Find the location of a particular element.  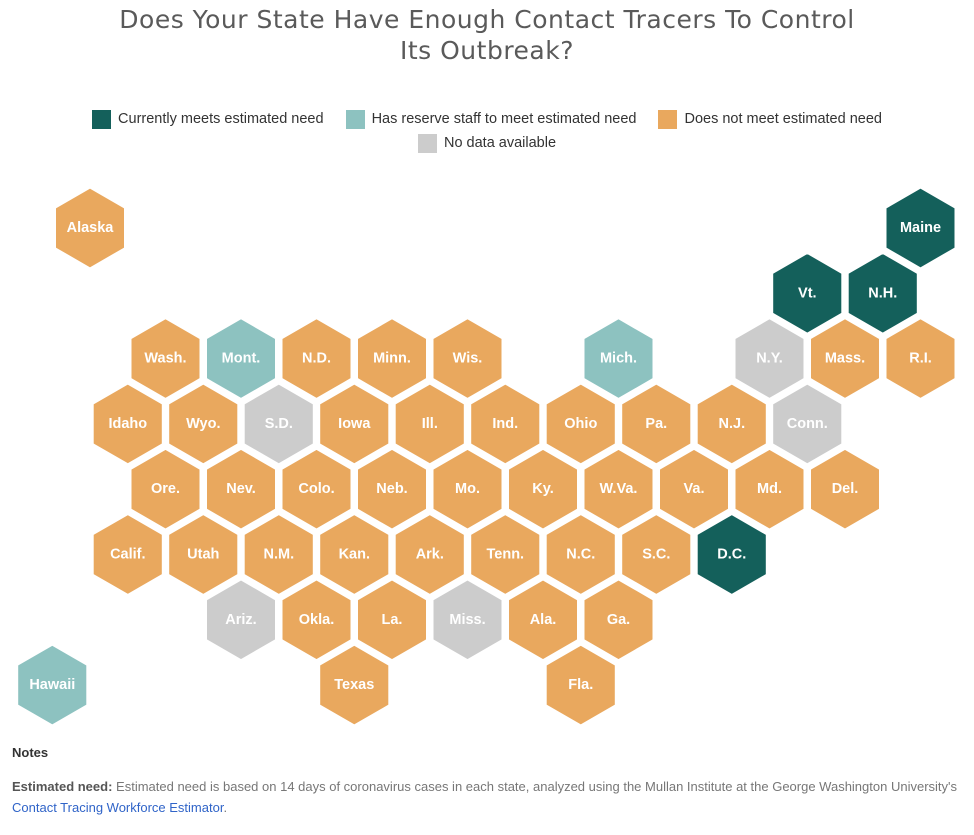

state-hex-la is located at coordinates (392, 620).